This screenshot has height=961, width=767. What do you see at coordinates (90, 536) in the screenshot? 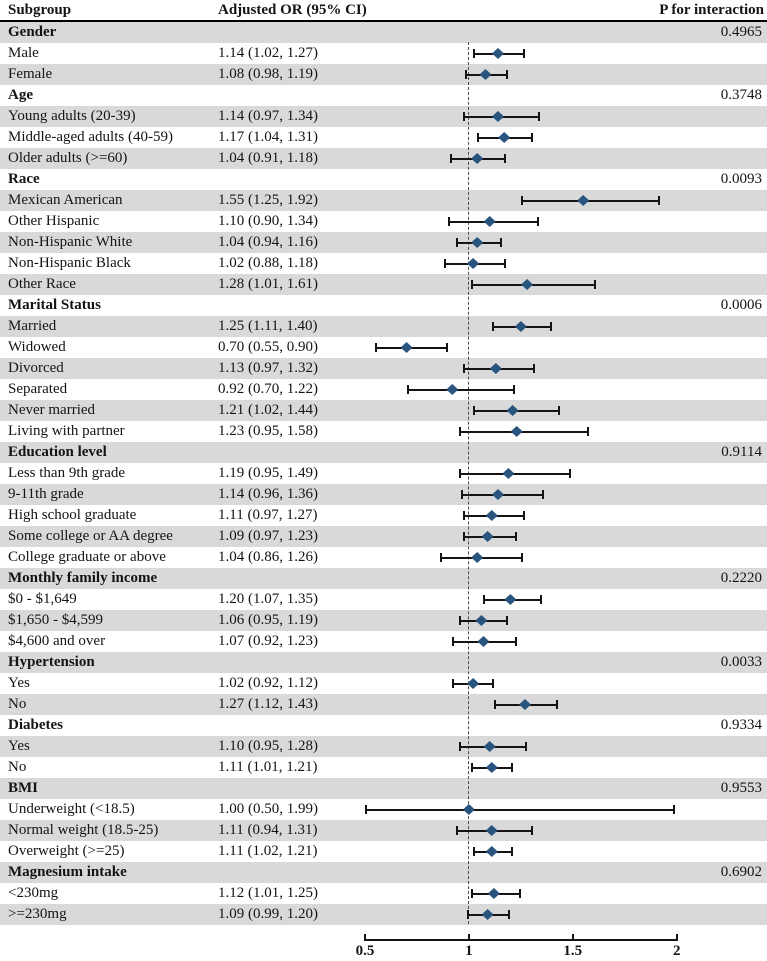
I see `subgroup-label: Some college or AA degree` at bounding box center [90, 536].